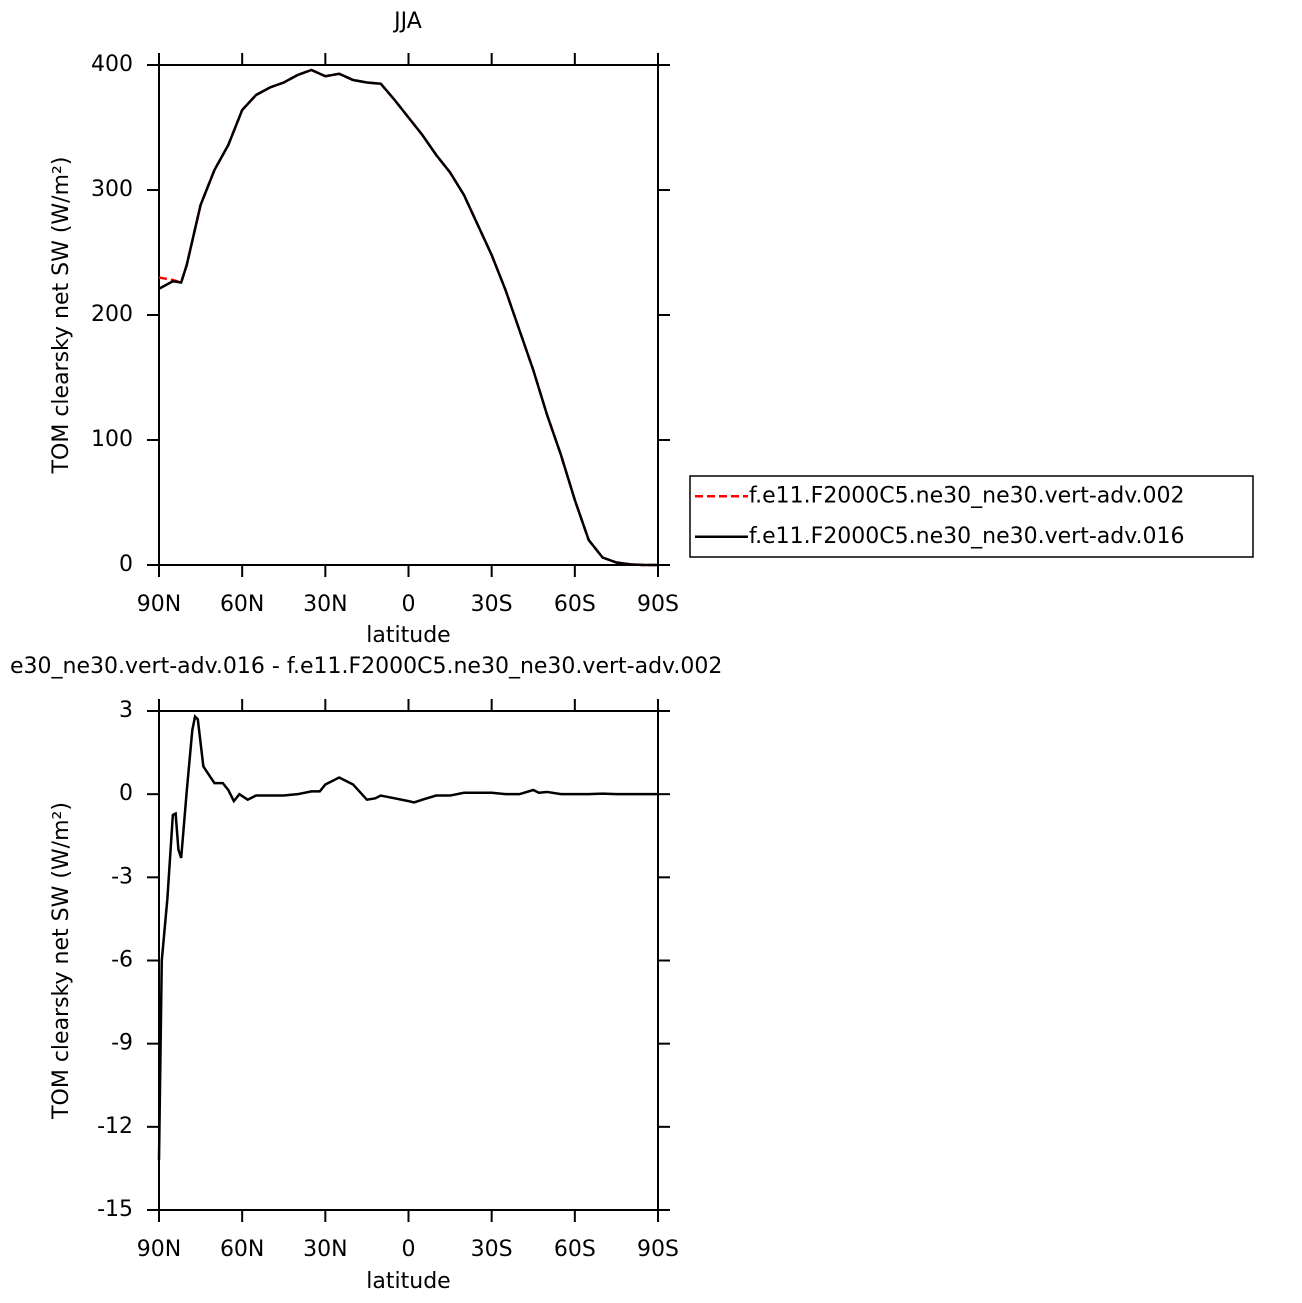 This screenshot has width=1302, height=1303. Describe the element at coordinates (112, 314) in the screenshot. I see `y-tick-label: 200` at that location.